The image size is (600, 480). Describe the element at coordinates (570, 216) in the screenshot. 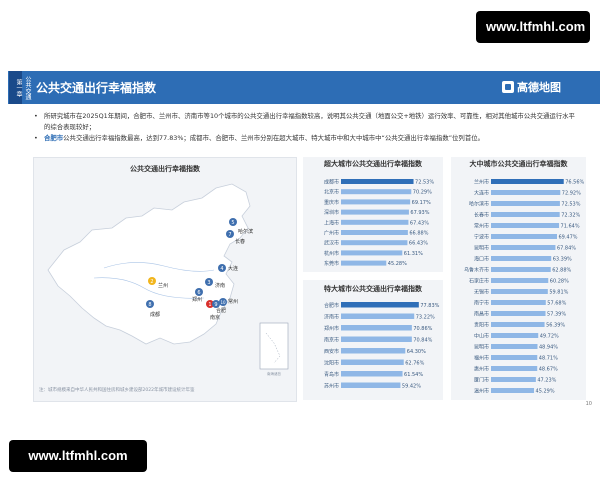

I see `midcity-value-label: 72.32%` at that location.